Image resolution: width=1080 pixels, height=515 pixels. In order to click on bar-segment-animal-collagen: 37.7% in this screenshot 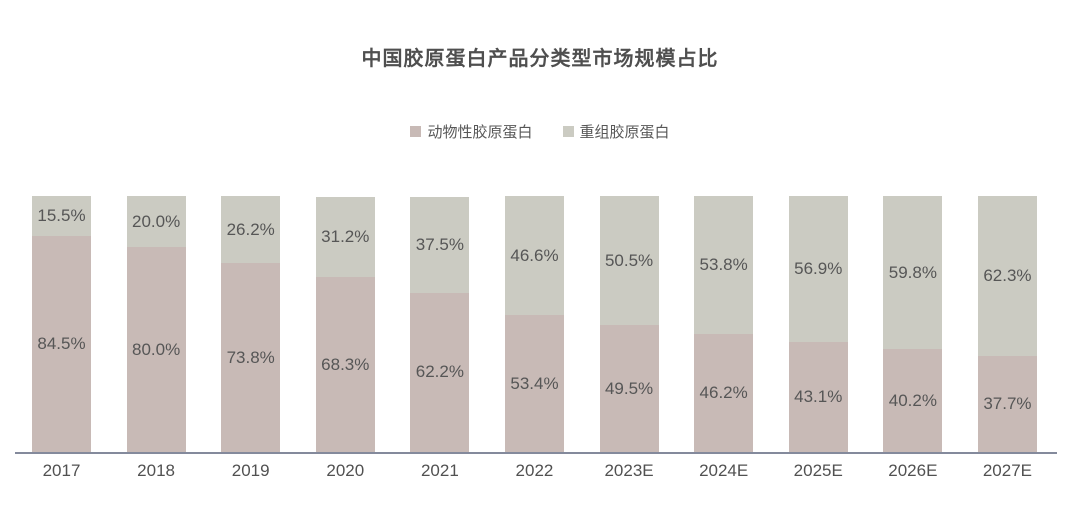, I will do `click(1007, 403)`.